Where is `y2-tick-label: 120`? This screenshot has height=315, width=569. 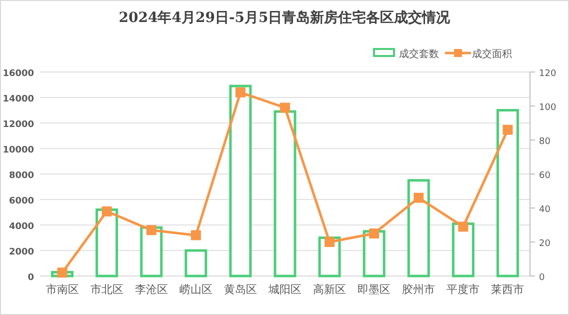
y2-tick-label: 120 is located at coordinates (547, 74).